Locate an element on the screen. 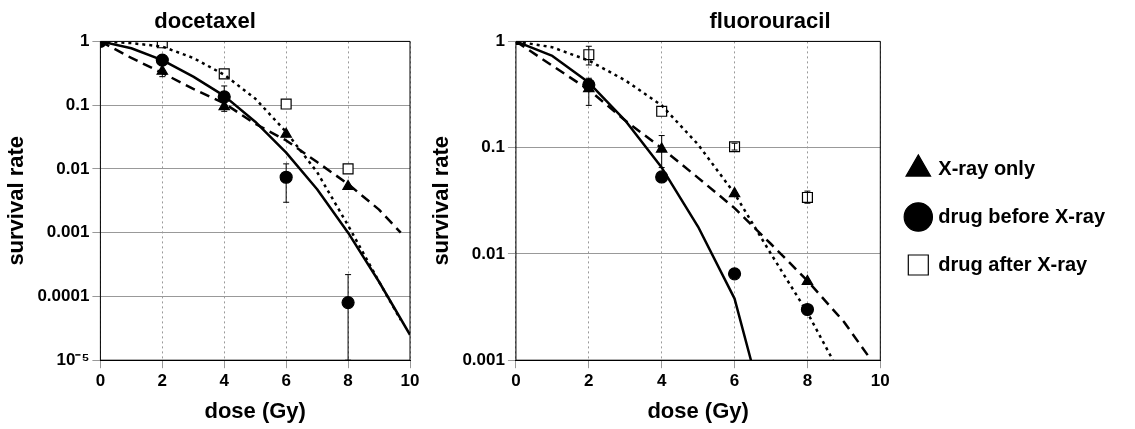  legend-label: drug after X-ray is located at coordinates (1013, 263).